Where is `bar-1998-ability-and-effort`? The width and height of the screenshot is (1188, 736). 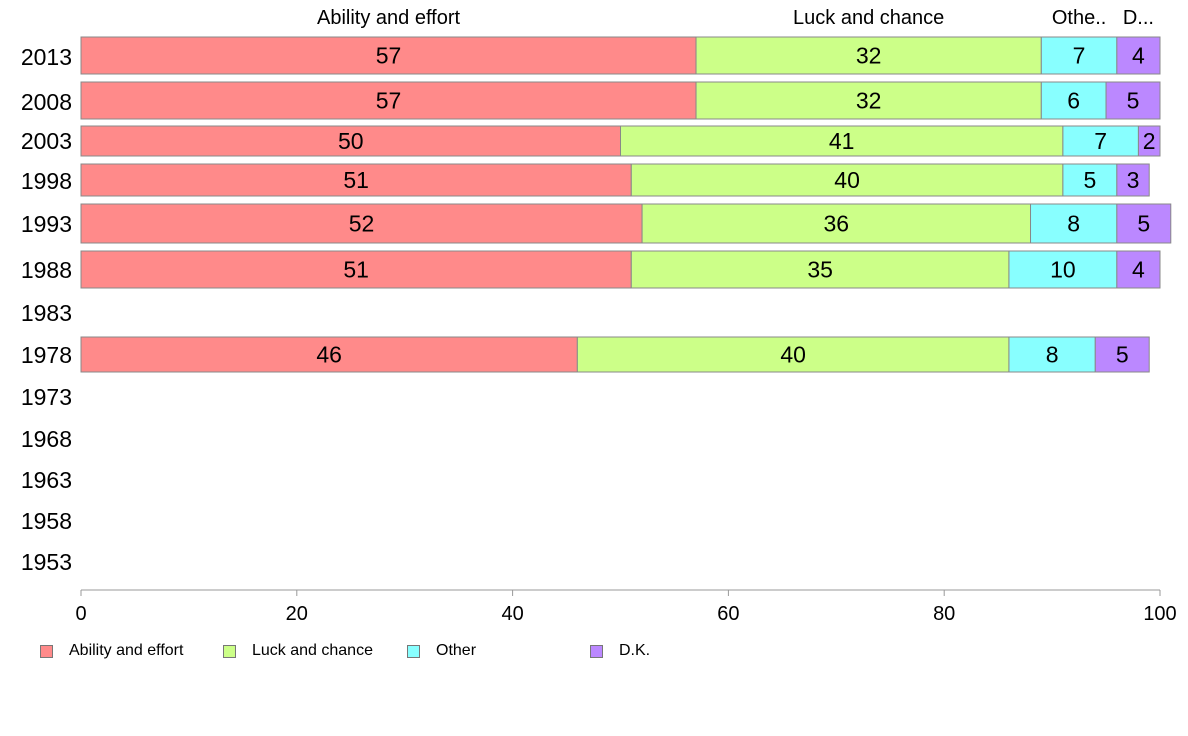
bar-1998-ability-and-effort is located at coordinates (356, 180).